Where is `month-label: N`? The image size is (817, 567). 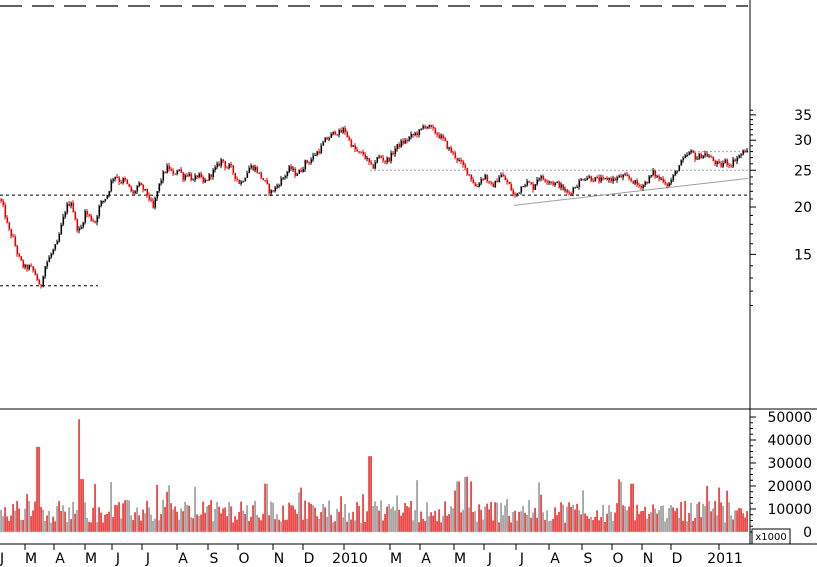 month-label: N is located at coordinates (648, 559).